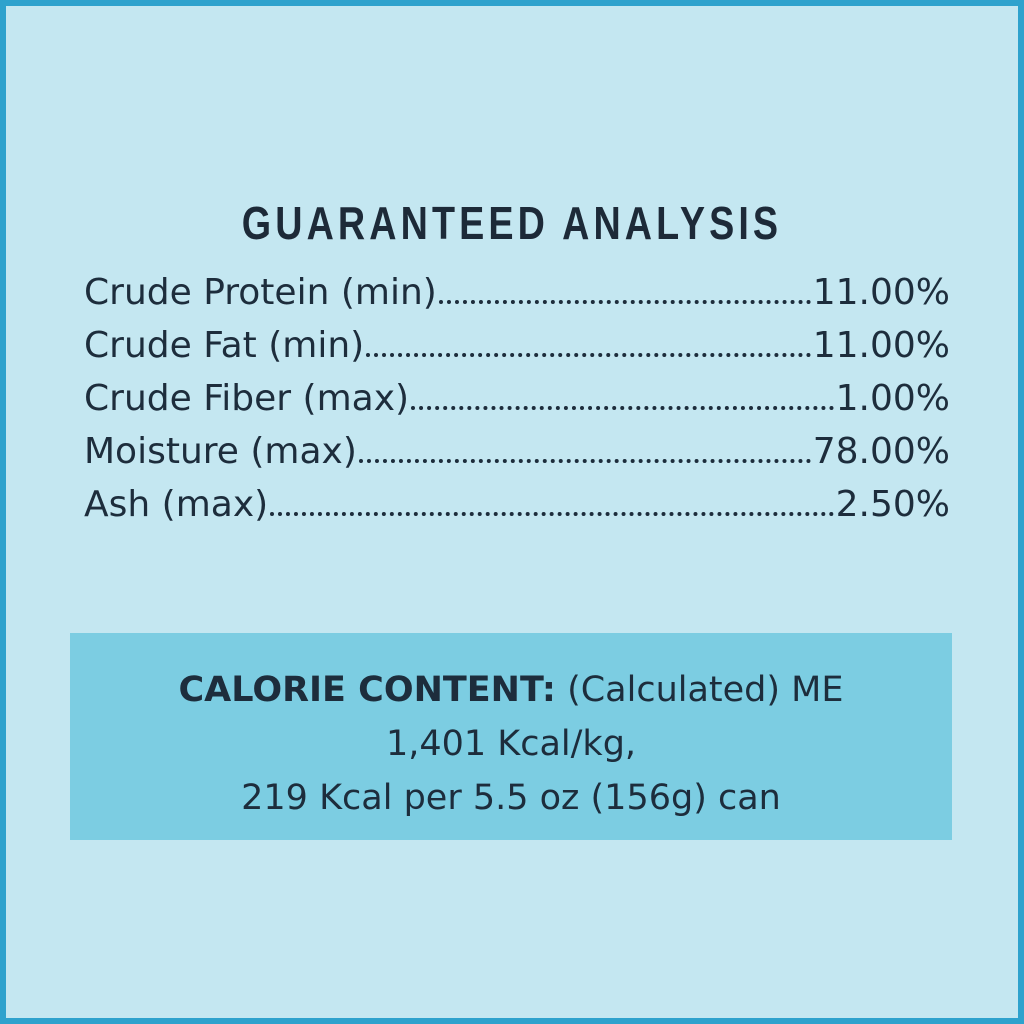  What do you see at coordinates (517, 351) in the screenshot?
I see `row: Crude Fat (min) 11.00%` at bounding box center [517, 351].